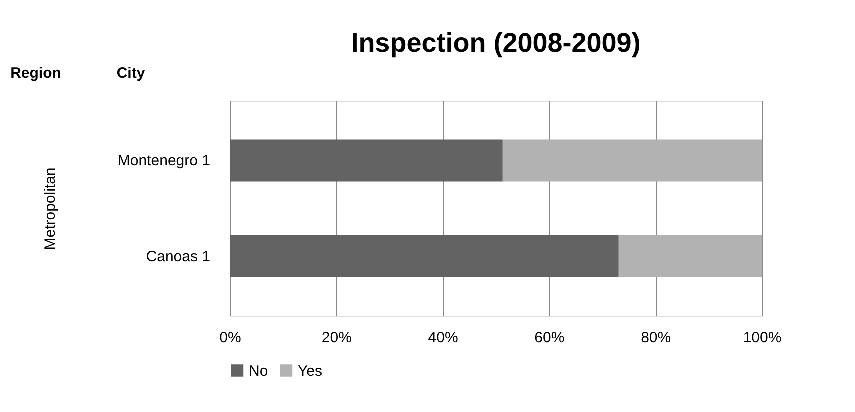 The height and width of the screenshot is (412, 855). I want to click on x-tick-label: 40%, so click(443, 338).